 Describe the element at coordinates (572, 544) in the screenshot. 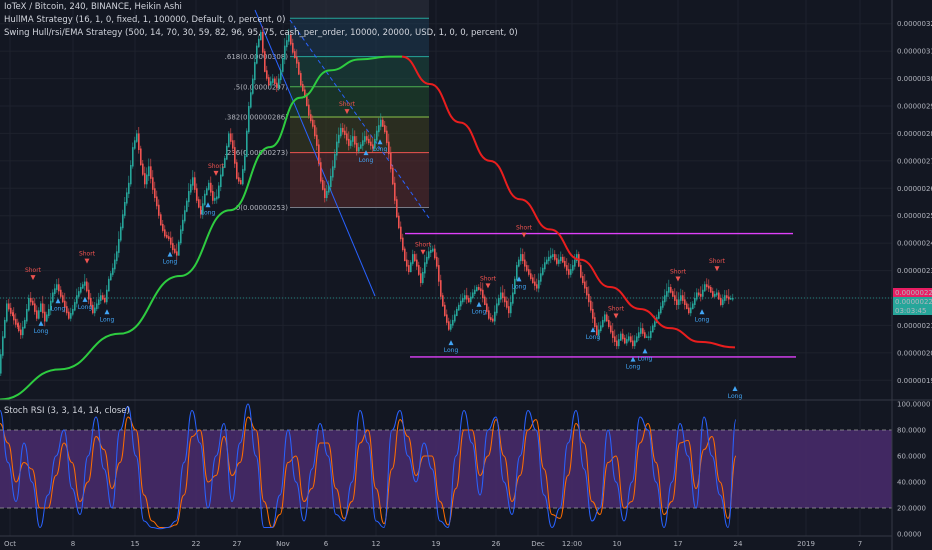

I see `x-tick-label: 12:00` at that location.